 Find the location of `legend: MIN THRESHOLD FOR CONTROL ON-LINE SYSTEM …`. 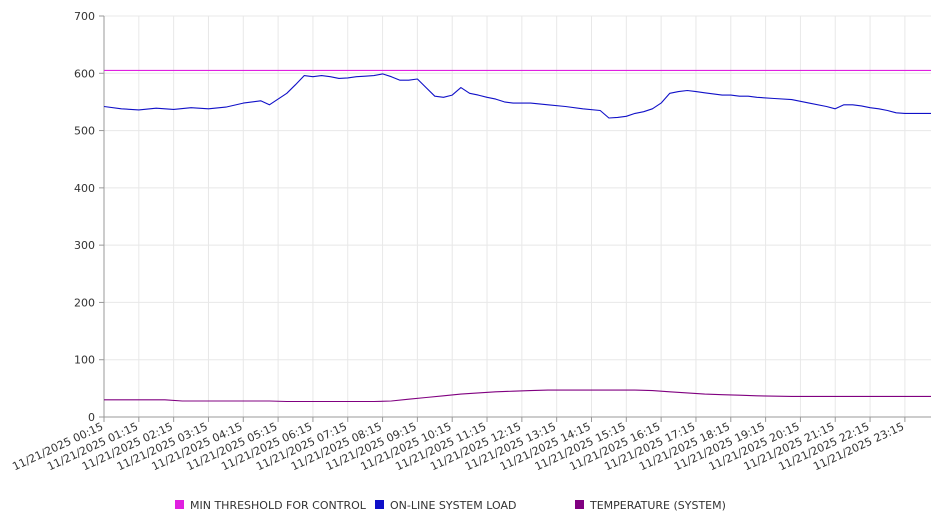

legend: MIN THRESHOLD FOR CONTROL ON-LINE SYSTEM … is located at coordinates (450, 505).